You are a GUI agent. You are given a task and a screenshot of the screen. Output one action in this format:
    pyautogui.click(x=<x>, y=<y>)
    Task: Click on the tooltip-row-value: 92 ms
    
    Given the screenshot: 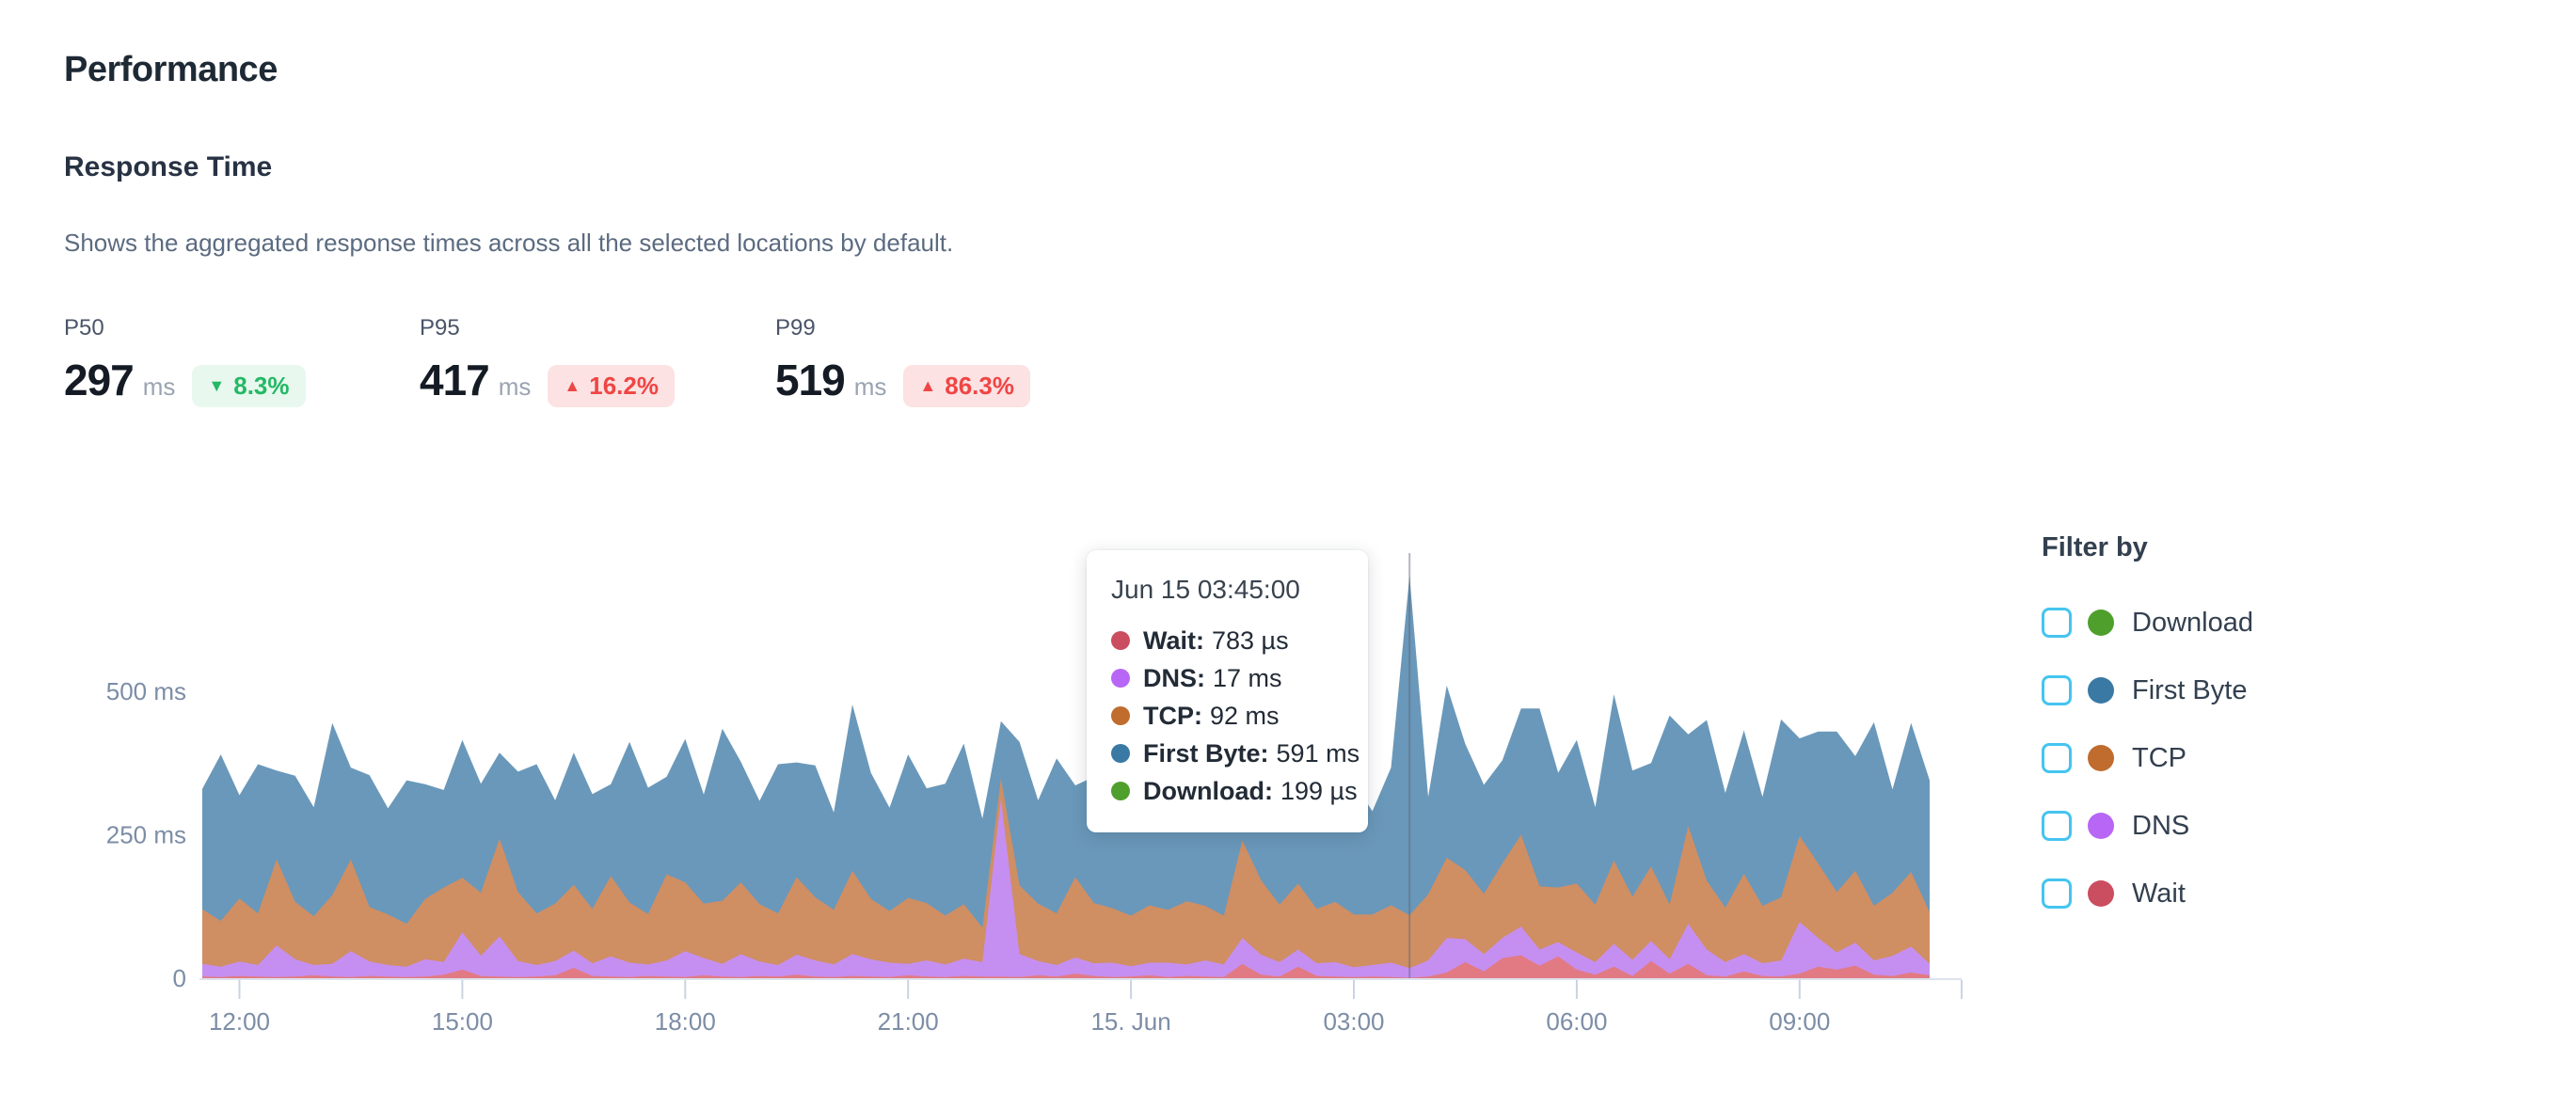 What is the action you would take?
    pyautogui.click(x=1245, y=715)
    